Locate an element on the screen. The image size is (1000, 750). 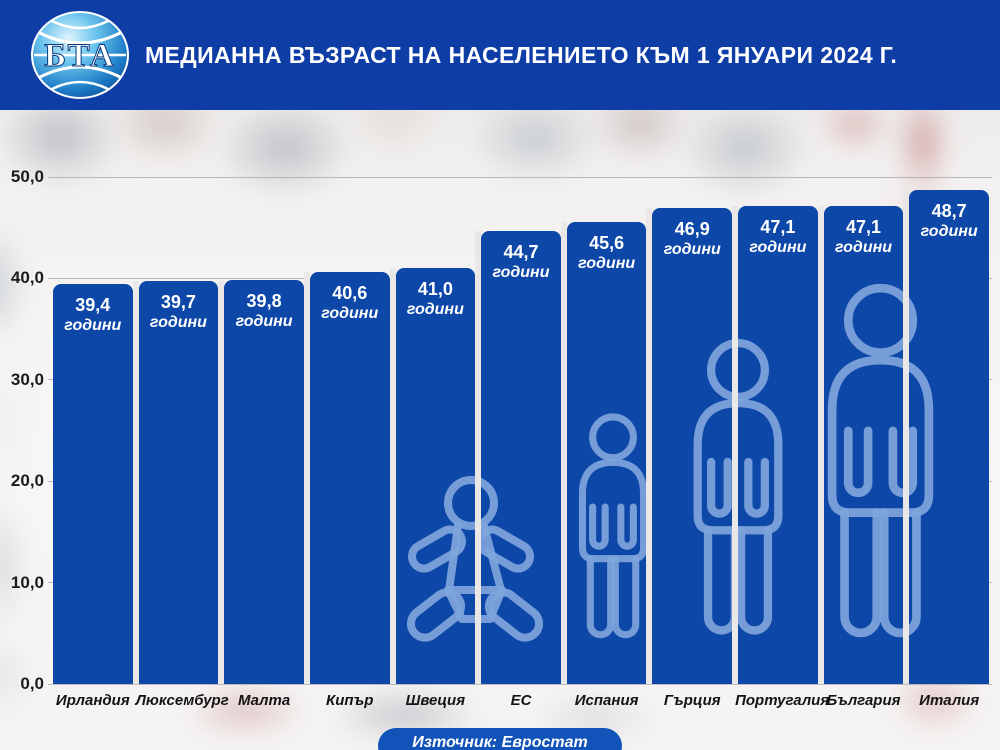
category-label-Италия: Италия is located at coordinates (949, 700).